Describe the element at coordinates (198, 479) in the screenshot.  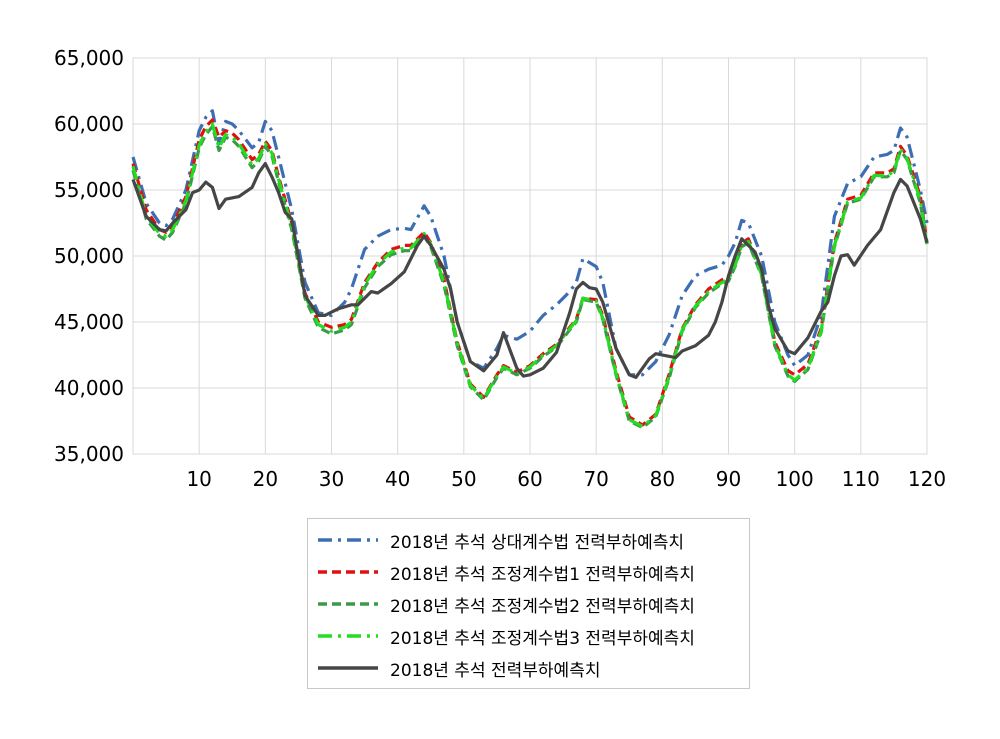
I see `x-tick-label: 10` at that location.